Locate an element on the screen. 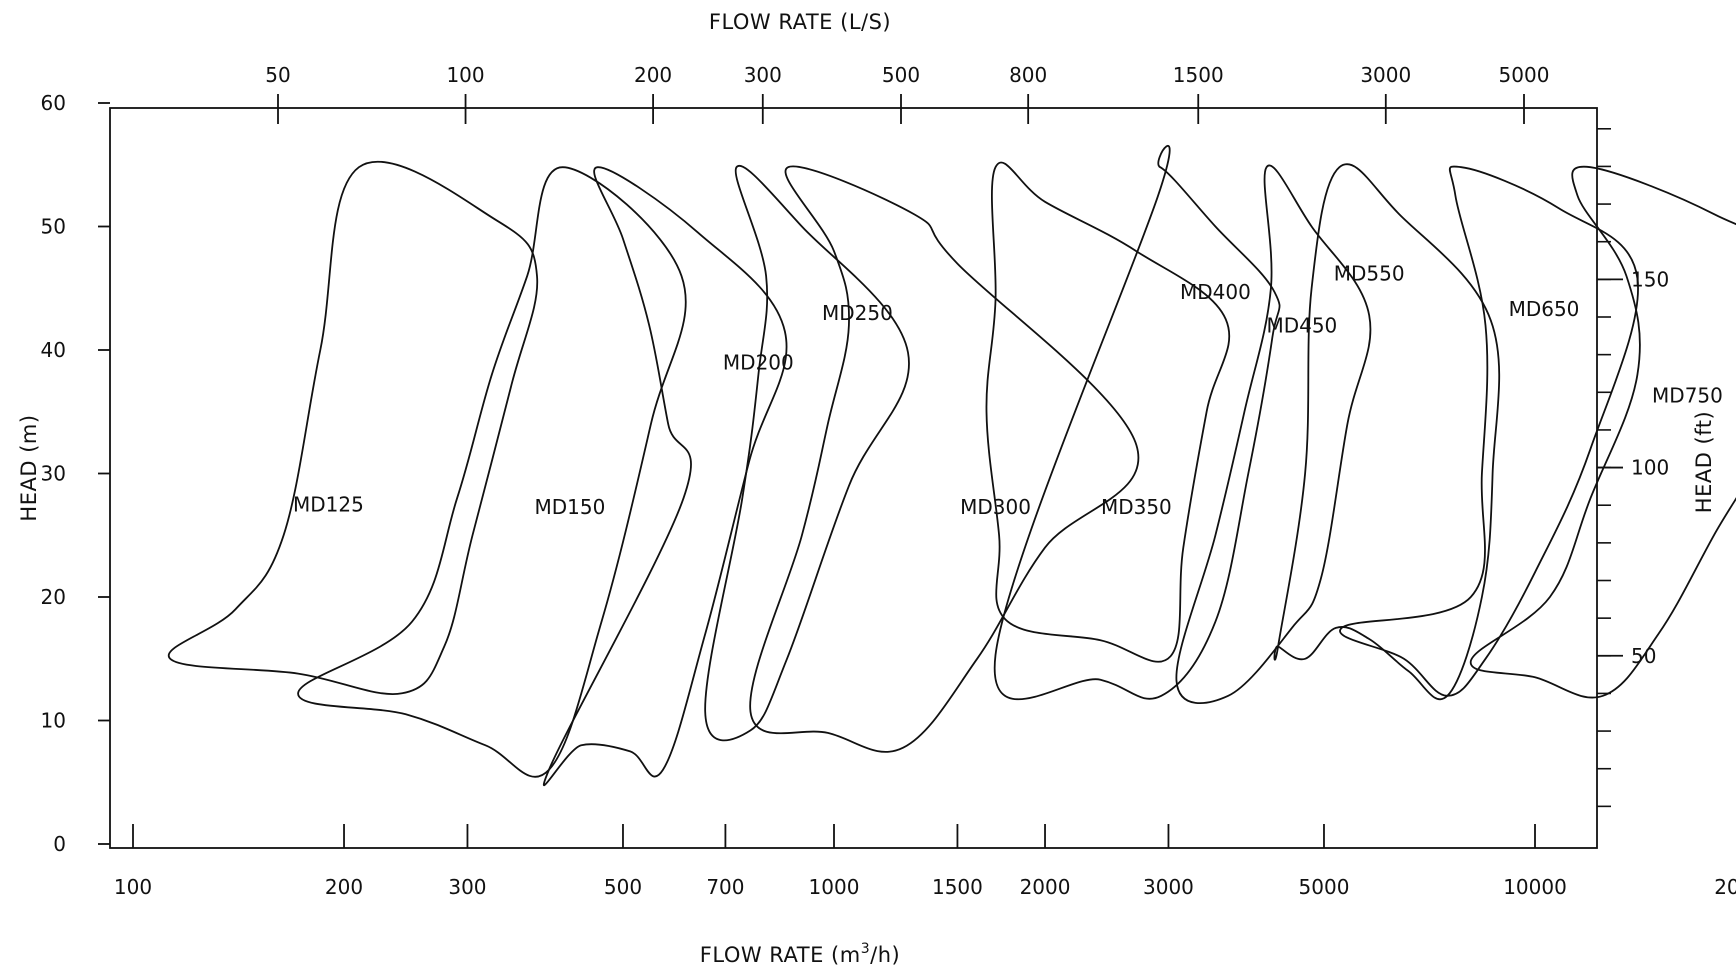  top-tick-label: 100 is located at coordinates (465, 75).